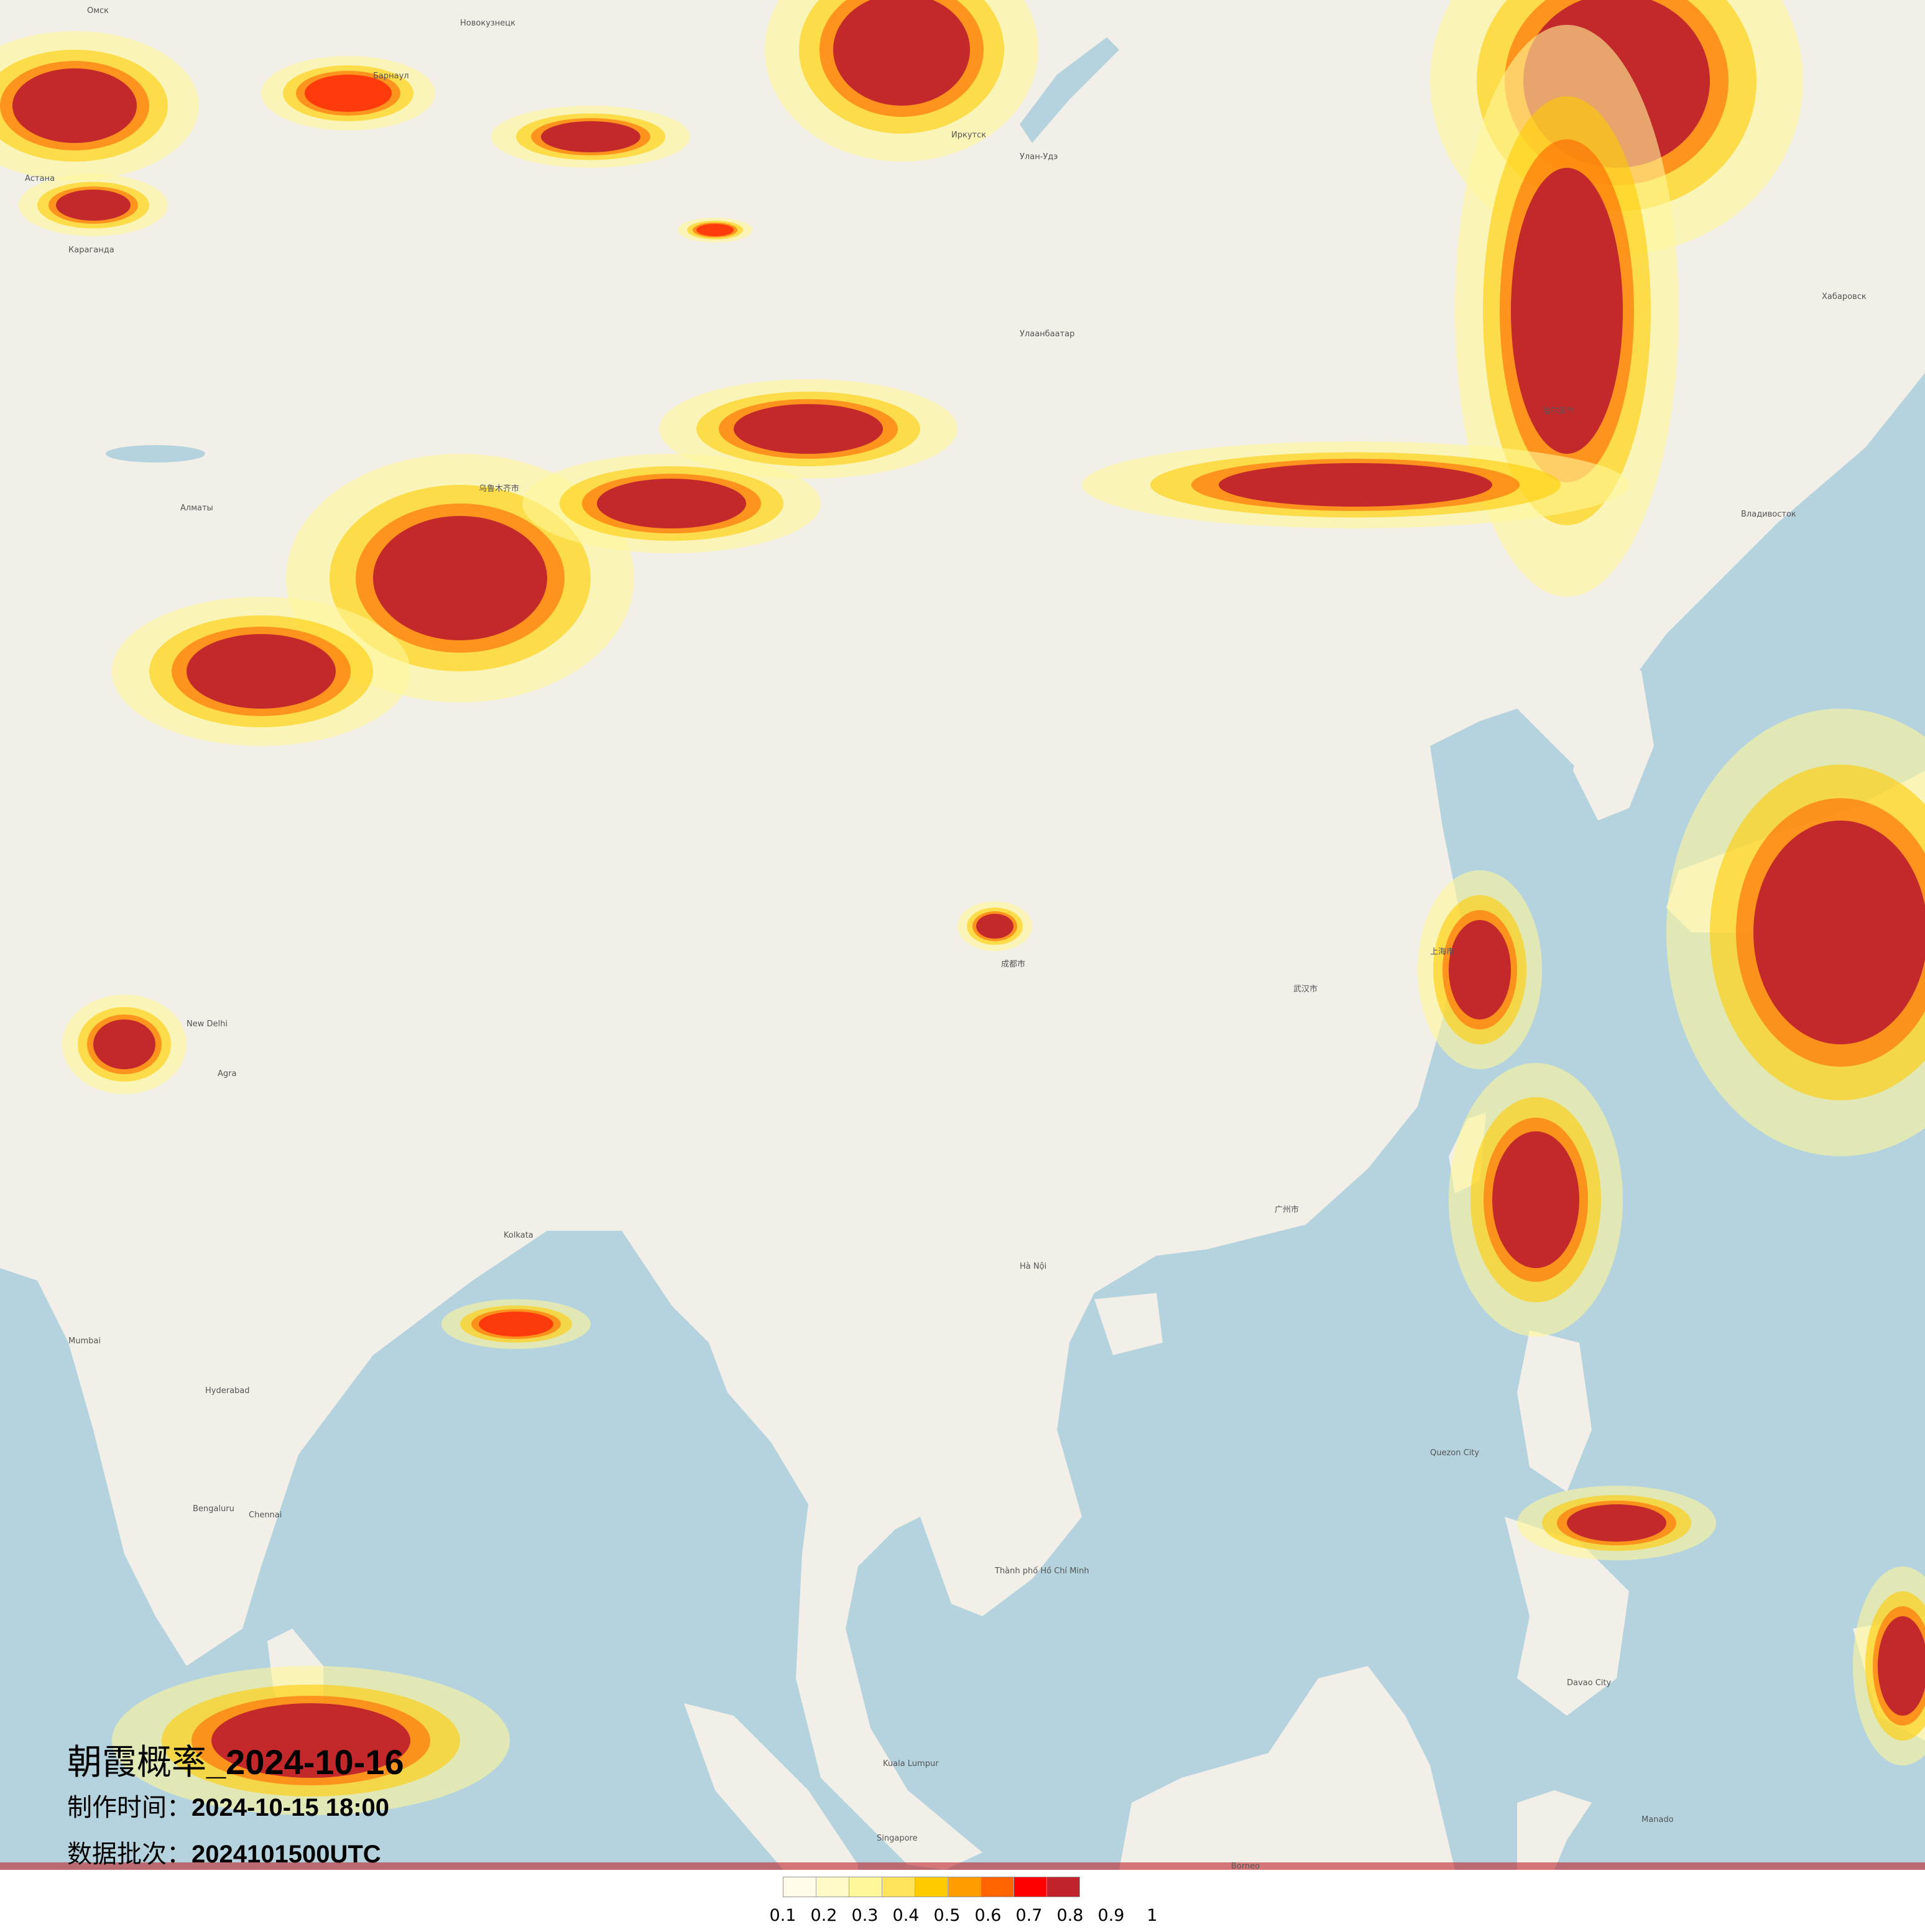 Image resolution: width=1925 pixels, height=1932 pixels. I want to click on legend-tick: 1, so click(1152, 1915).